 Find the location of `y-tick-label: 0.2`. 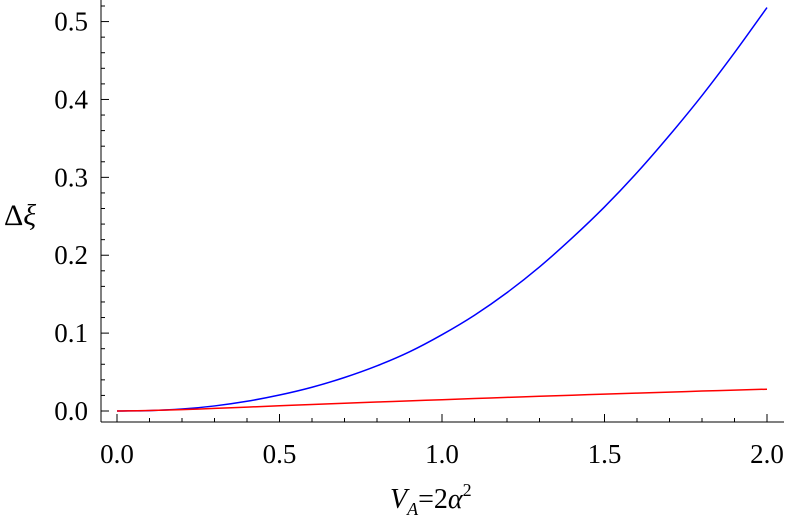

y-tick-label: 0.2 is located at coordinates (71, 255).